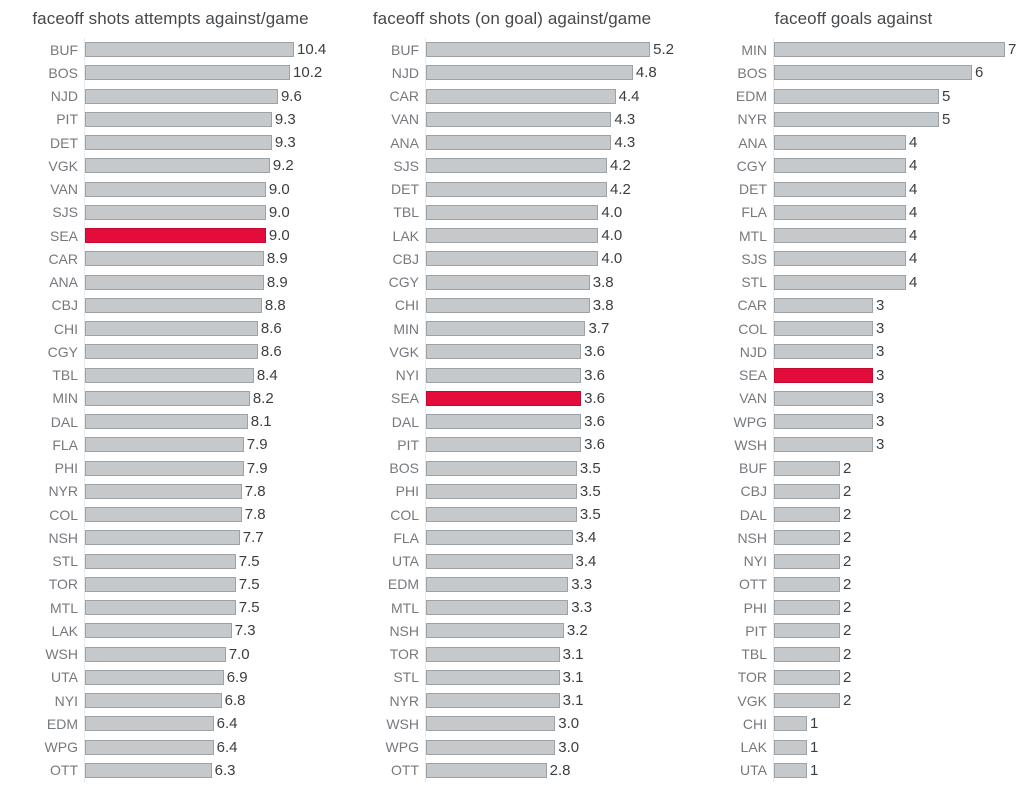 This screenshot has height=787, width=1024. Describe the element at coordinates (403, 584) in the screenshot. I see `team-label: EDM` at that location.